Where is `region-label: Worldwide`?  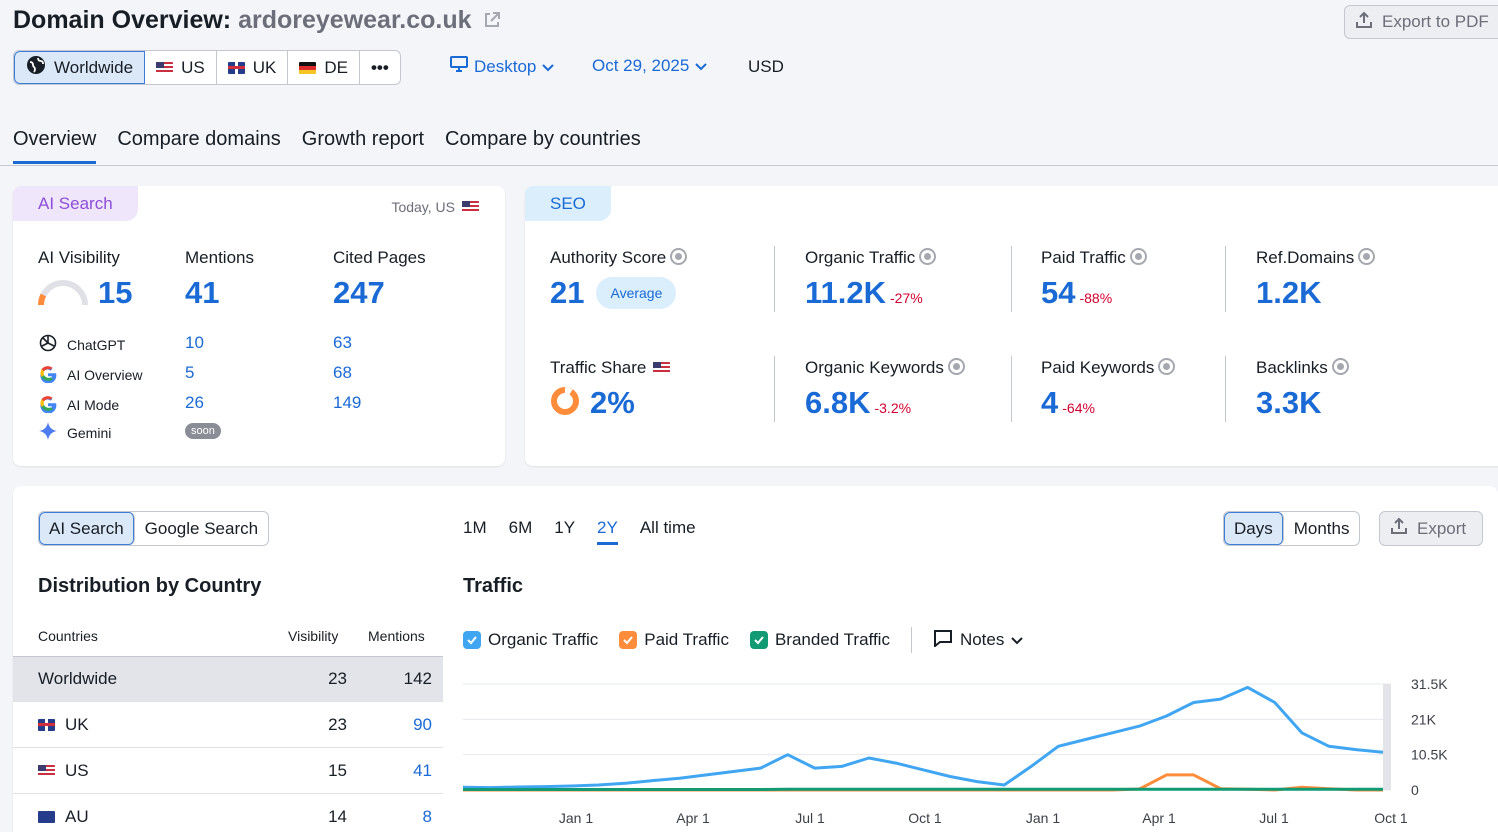
region-label: Worldwide is located at coordinates (94, 67).